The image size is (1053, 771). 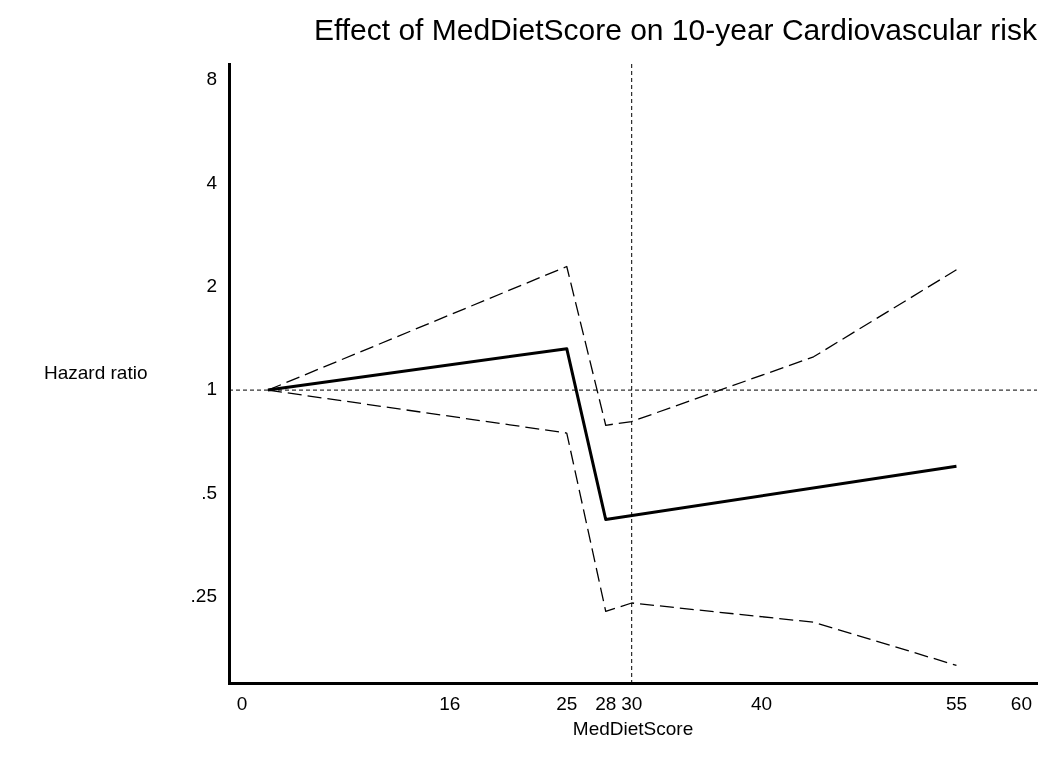 I want to click on x-tick-label: 28, so click(x=606, y=704).